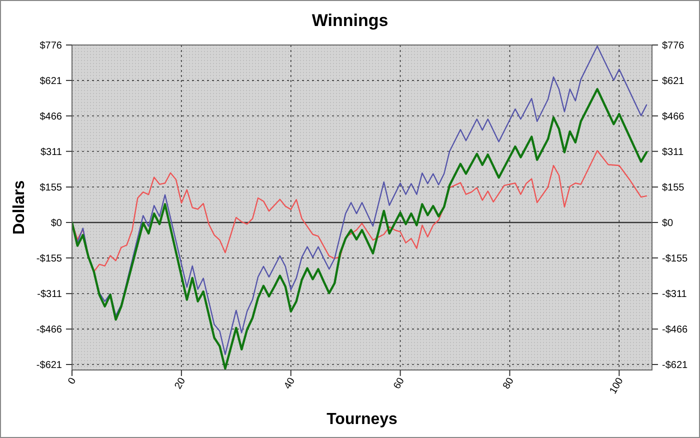  I want to click on y-tick-label: $621, so click(51, 81).